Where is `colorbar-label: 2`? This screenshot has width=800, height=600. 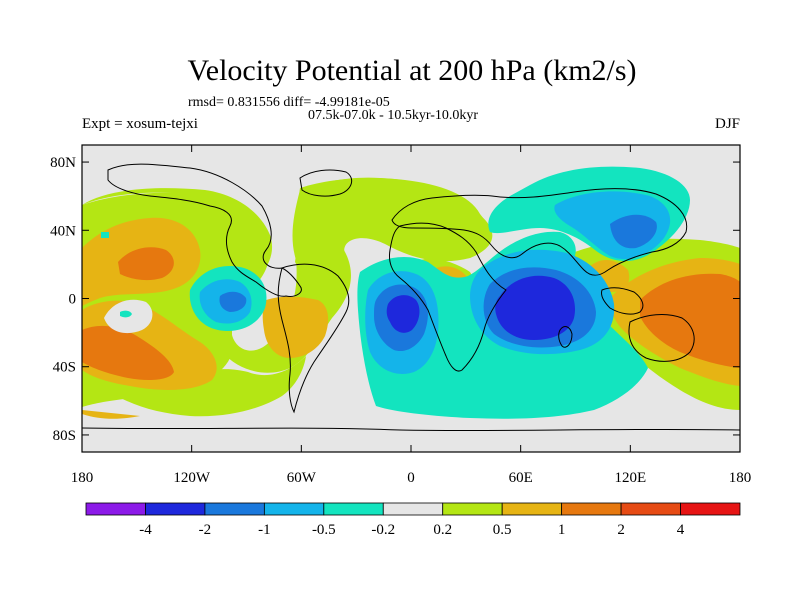
colorbar-label: 2 is located at coordinates (621, 530).